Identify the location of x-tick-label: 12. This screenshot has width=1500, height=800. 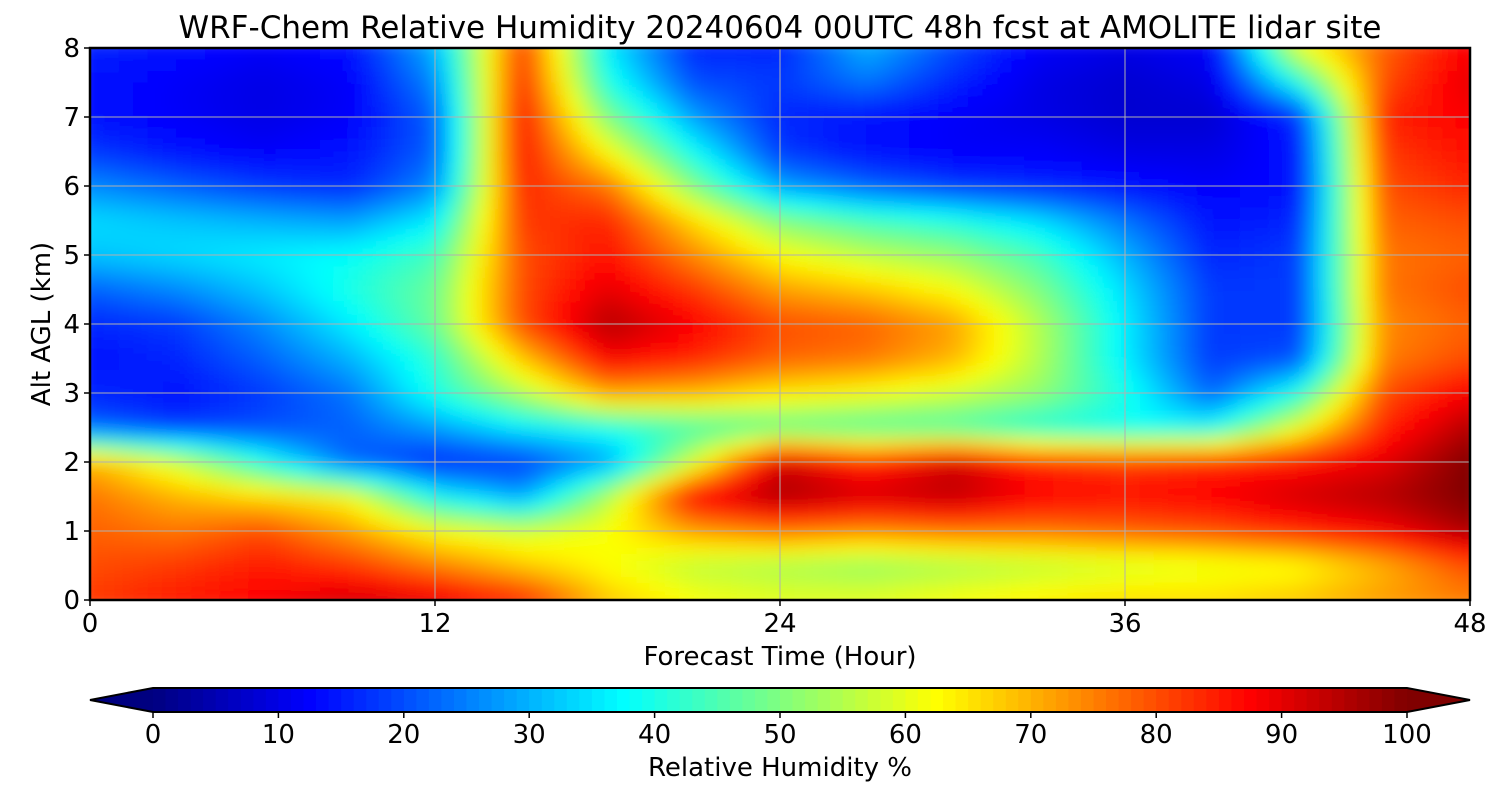
(434, 624).